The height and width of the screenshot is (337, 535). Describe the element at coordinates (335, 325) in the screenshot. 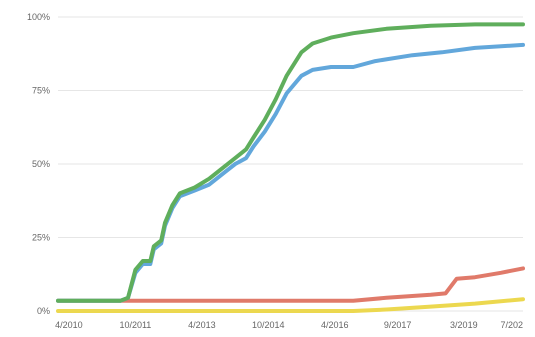

I see `x-tick-label: 4/2016` at that location.